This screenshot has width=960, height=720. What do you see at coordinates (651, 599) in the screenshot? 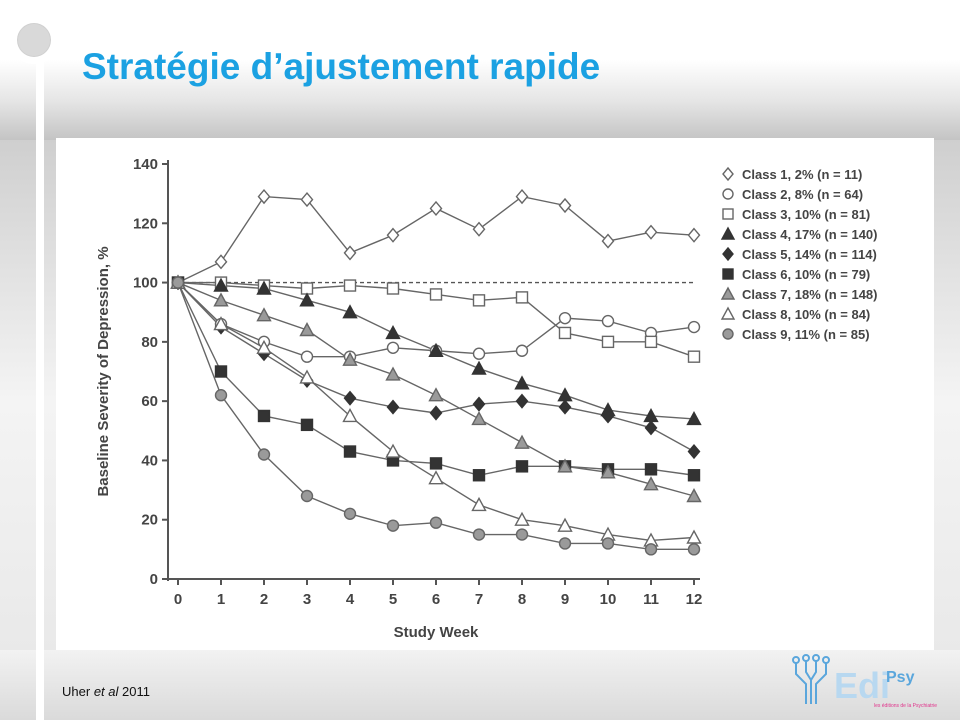
I see `x-tick-label: 11` at bounding box center [651, 599].